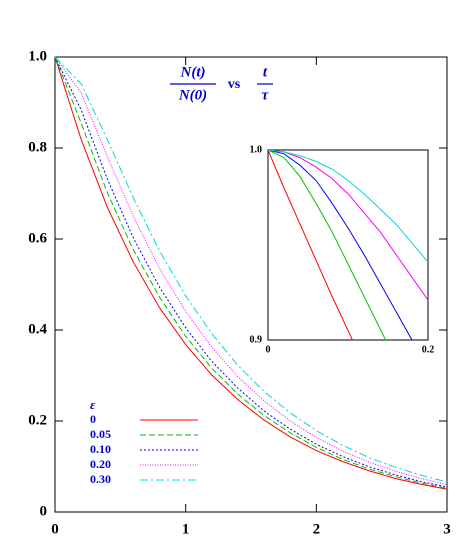 Image resolution: width=463 pixels, height=545 pixels. What do you see at coordinates (100, 434) in the screenshot?
I see `legend-label: 0.05` at bounding box center [100, 434].